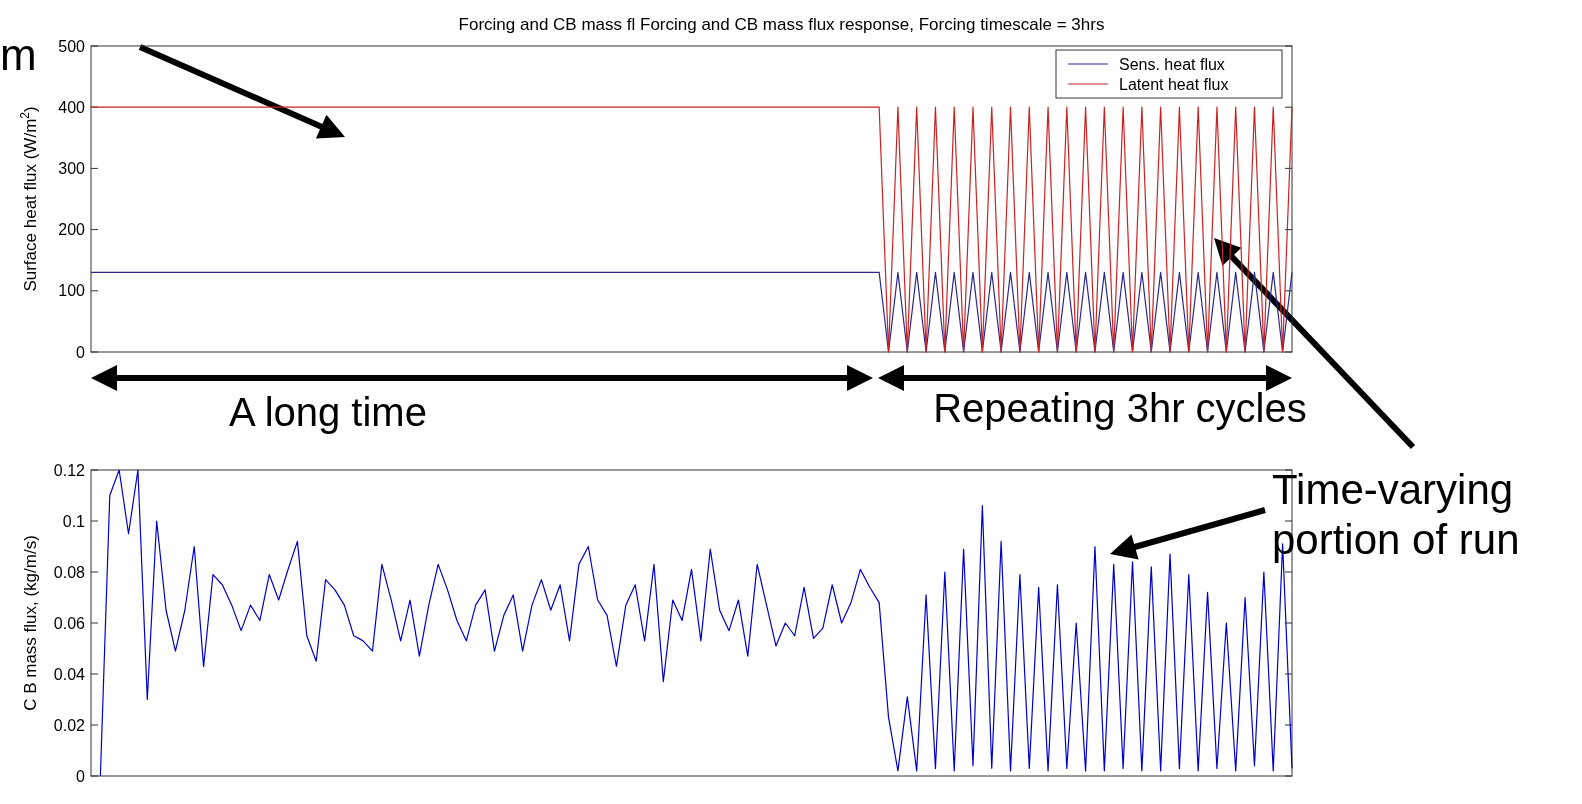  I want to click on chart-title: Forcing and CB mass fl Forcing and CB mass flux response, Forcing timescale = 3hrs, so click(781, 24).